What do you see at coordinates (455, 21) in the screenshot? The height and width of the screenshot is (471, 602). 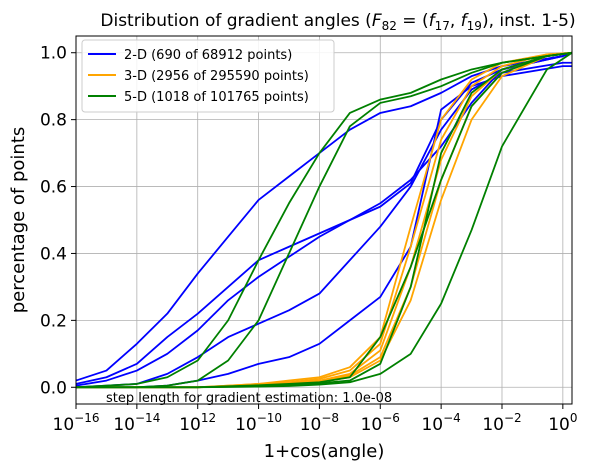 I see `title-part: ,` at bounding box center [455, 21].